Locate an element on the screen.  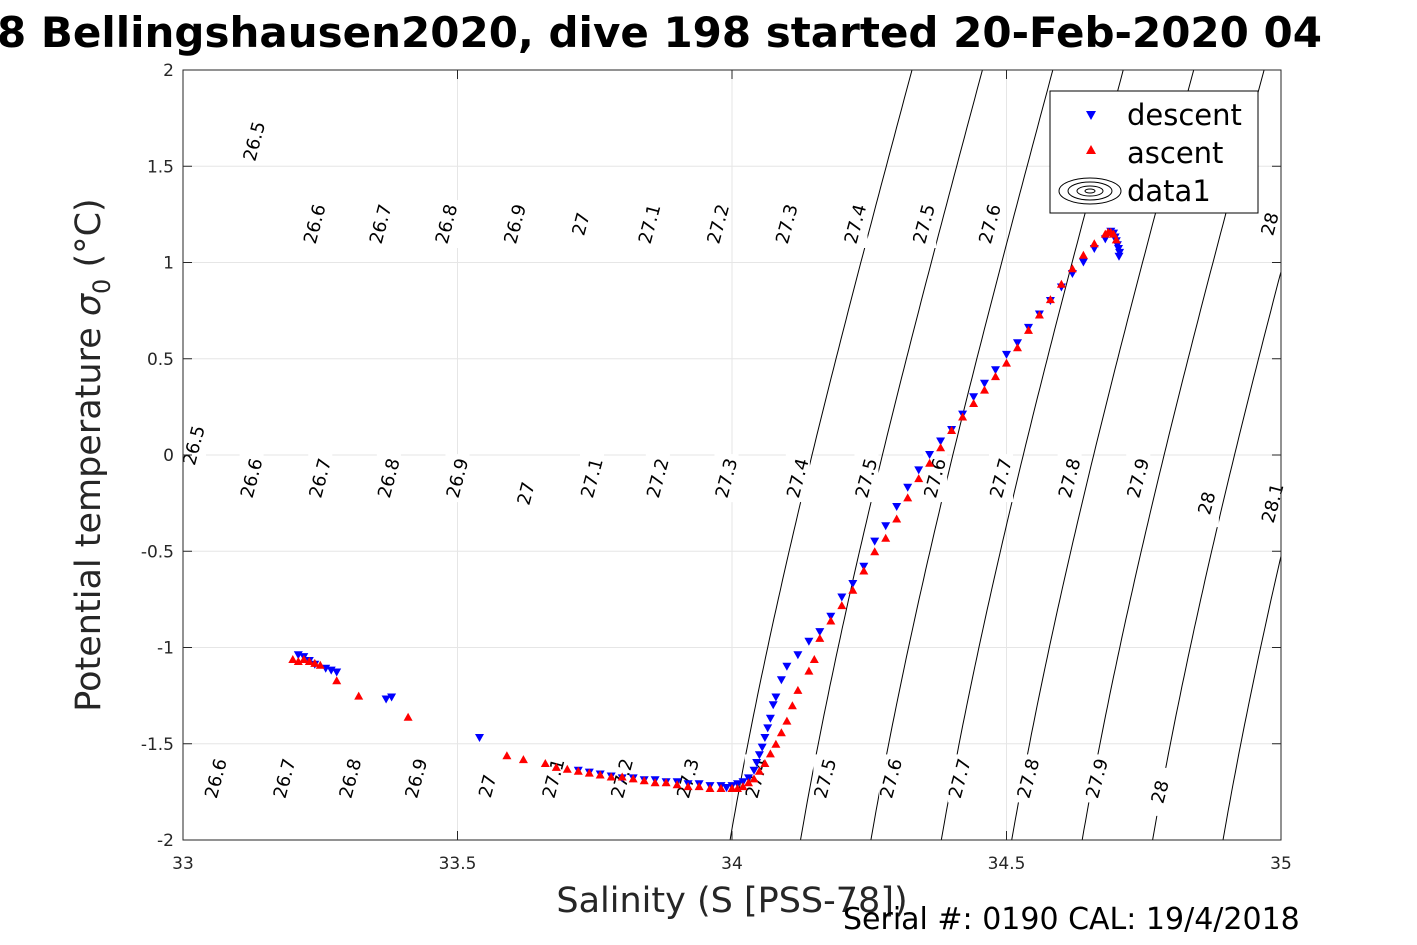
y-tick-label: -1 is located at coordinates (165, 649).